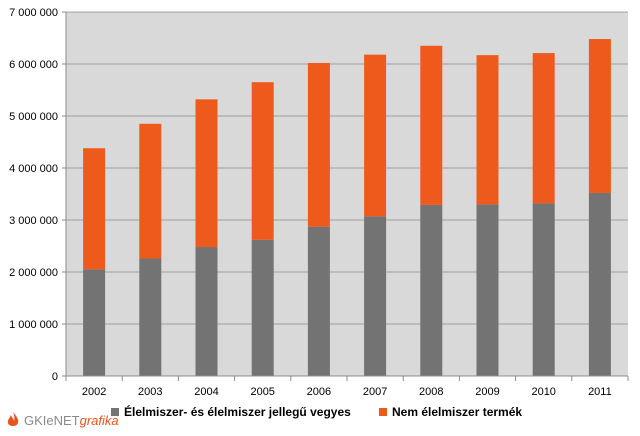  What do you see at coordinates (94, 392) in the screenshot?
I see `x-tick-label: 2002` at bounding box center [94, 392].